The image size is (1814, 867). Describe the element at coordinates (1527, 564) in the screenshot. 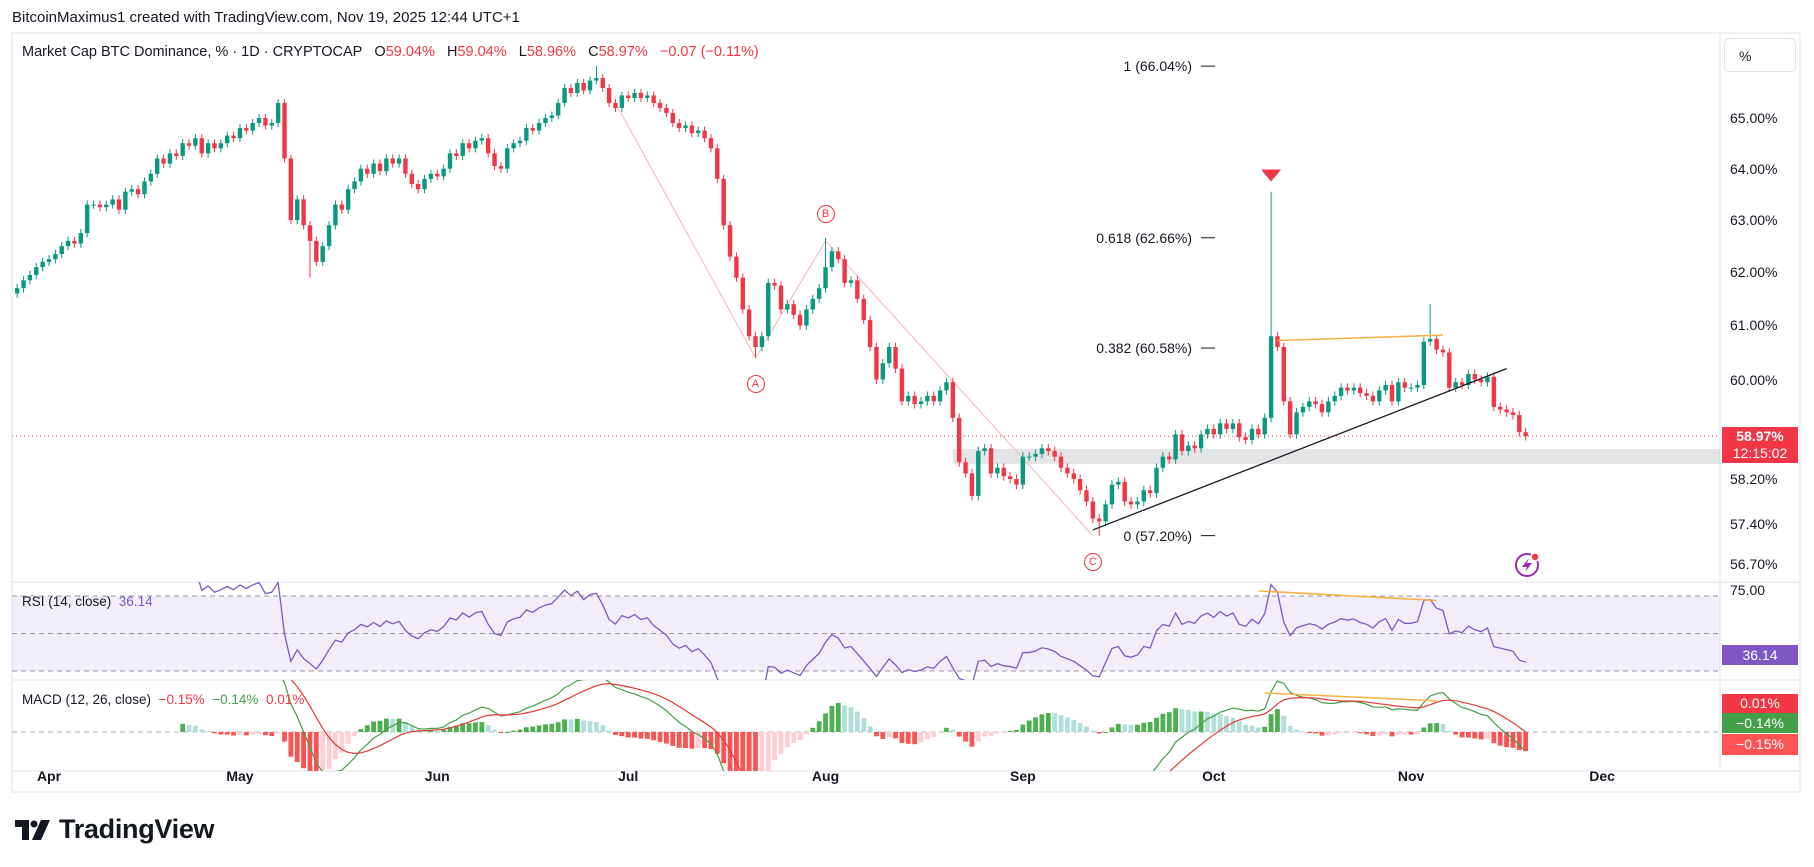

I see `alert-lightning-icon` at that location.